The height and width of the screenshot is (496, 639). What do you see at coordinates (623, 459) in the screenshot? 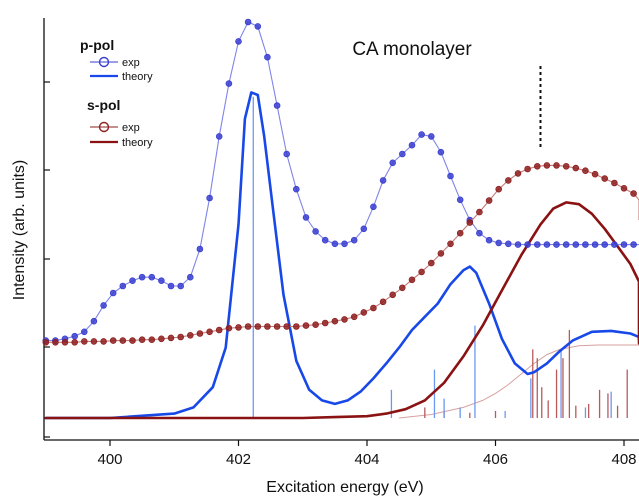
I see `x-tick-label-408: 408` at bounding box center [623, 459].